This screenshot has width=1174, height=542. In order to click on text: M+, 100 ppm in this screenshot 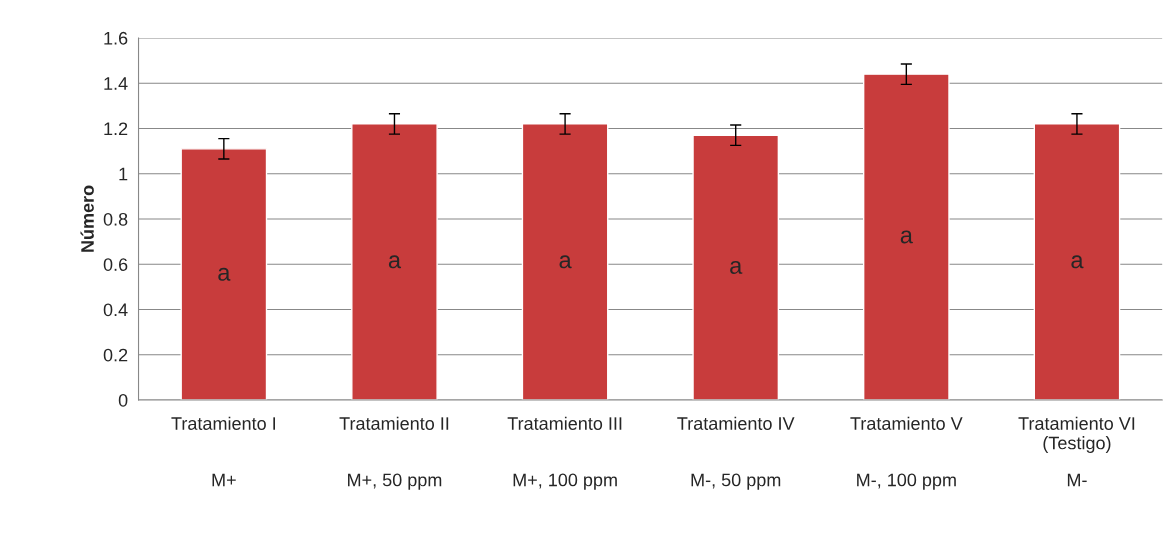, I will do `click(565, 481)`.